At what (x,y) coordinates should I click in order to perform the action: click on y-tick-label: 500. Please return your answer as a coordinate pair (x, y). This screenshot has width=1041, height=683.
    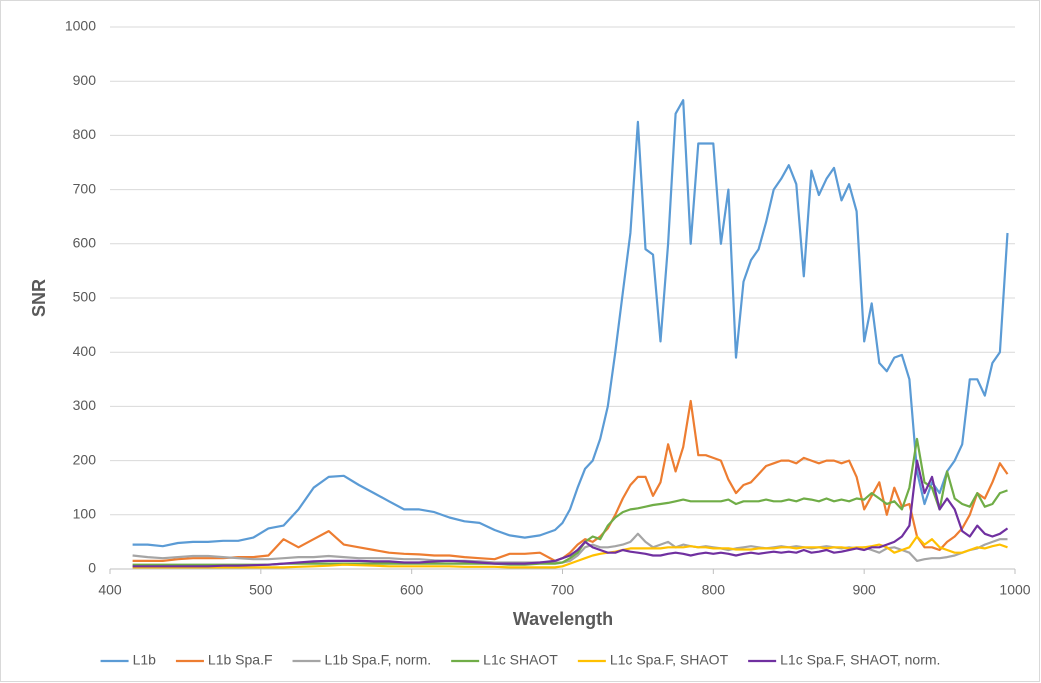
    Looking at the image, I should click on (85, 297).